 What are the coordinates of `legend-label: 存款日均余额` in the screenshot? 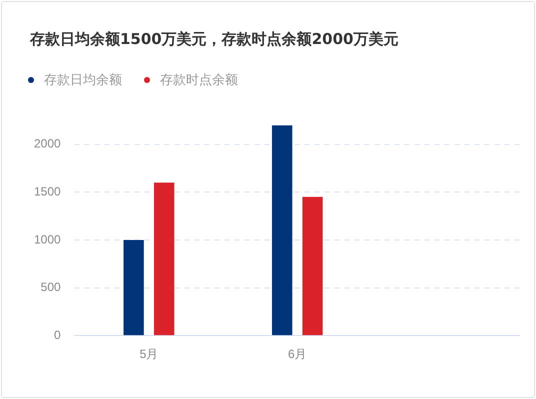 It's located at (83, 80).